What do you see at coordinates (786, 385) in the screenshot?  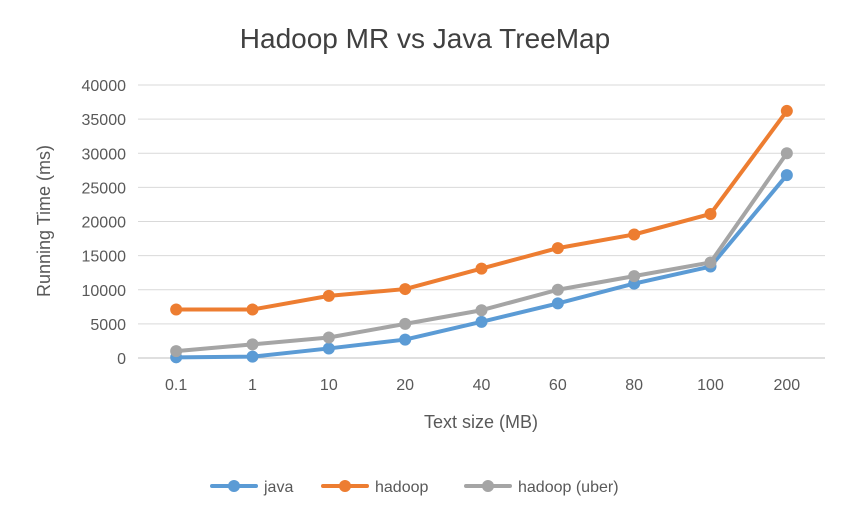 I see `x-tick-label: 200` at bounding box center [786, 385].